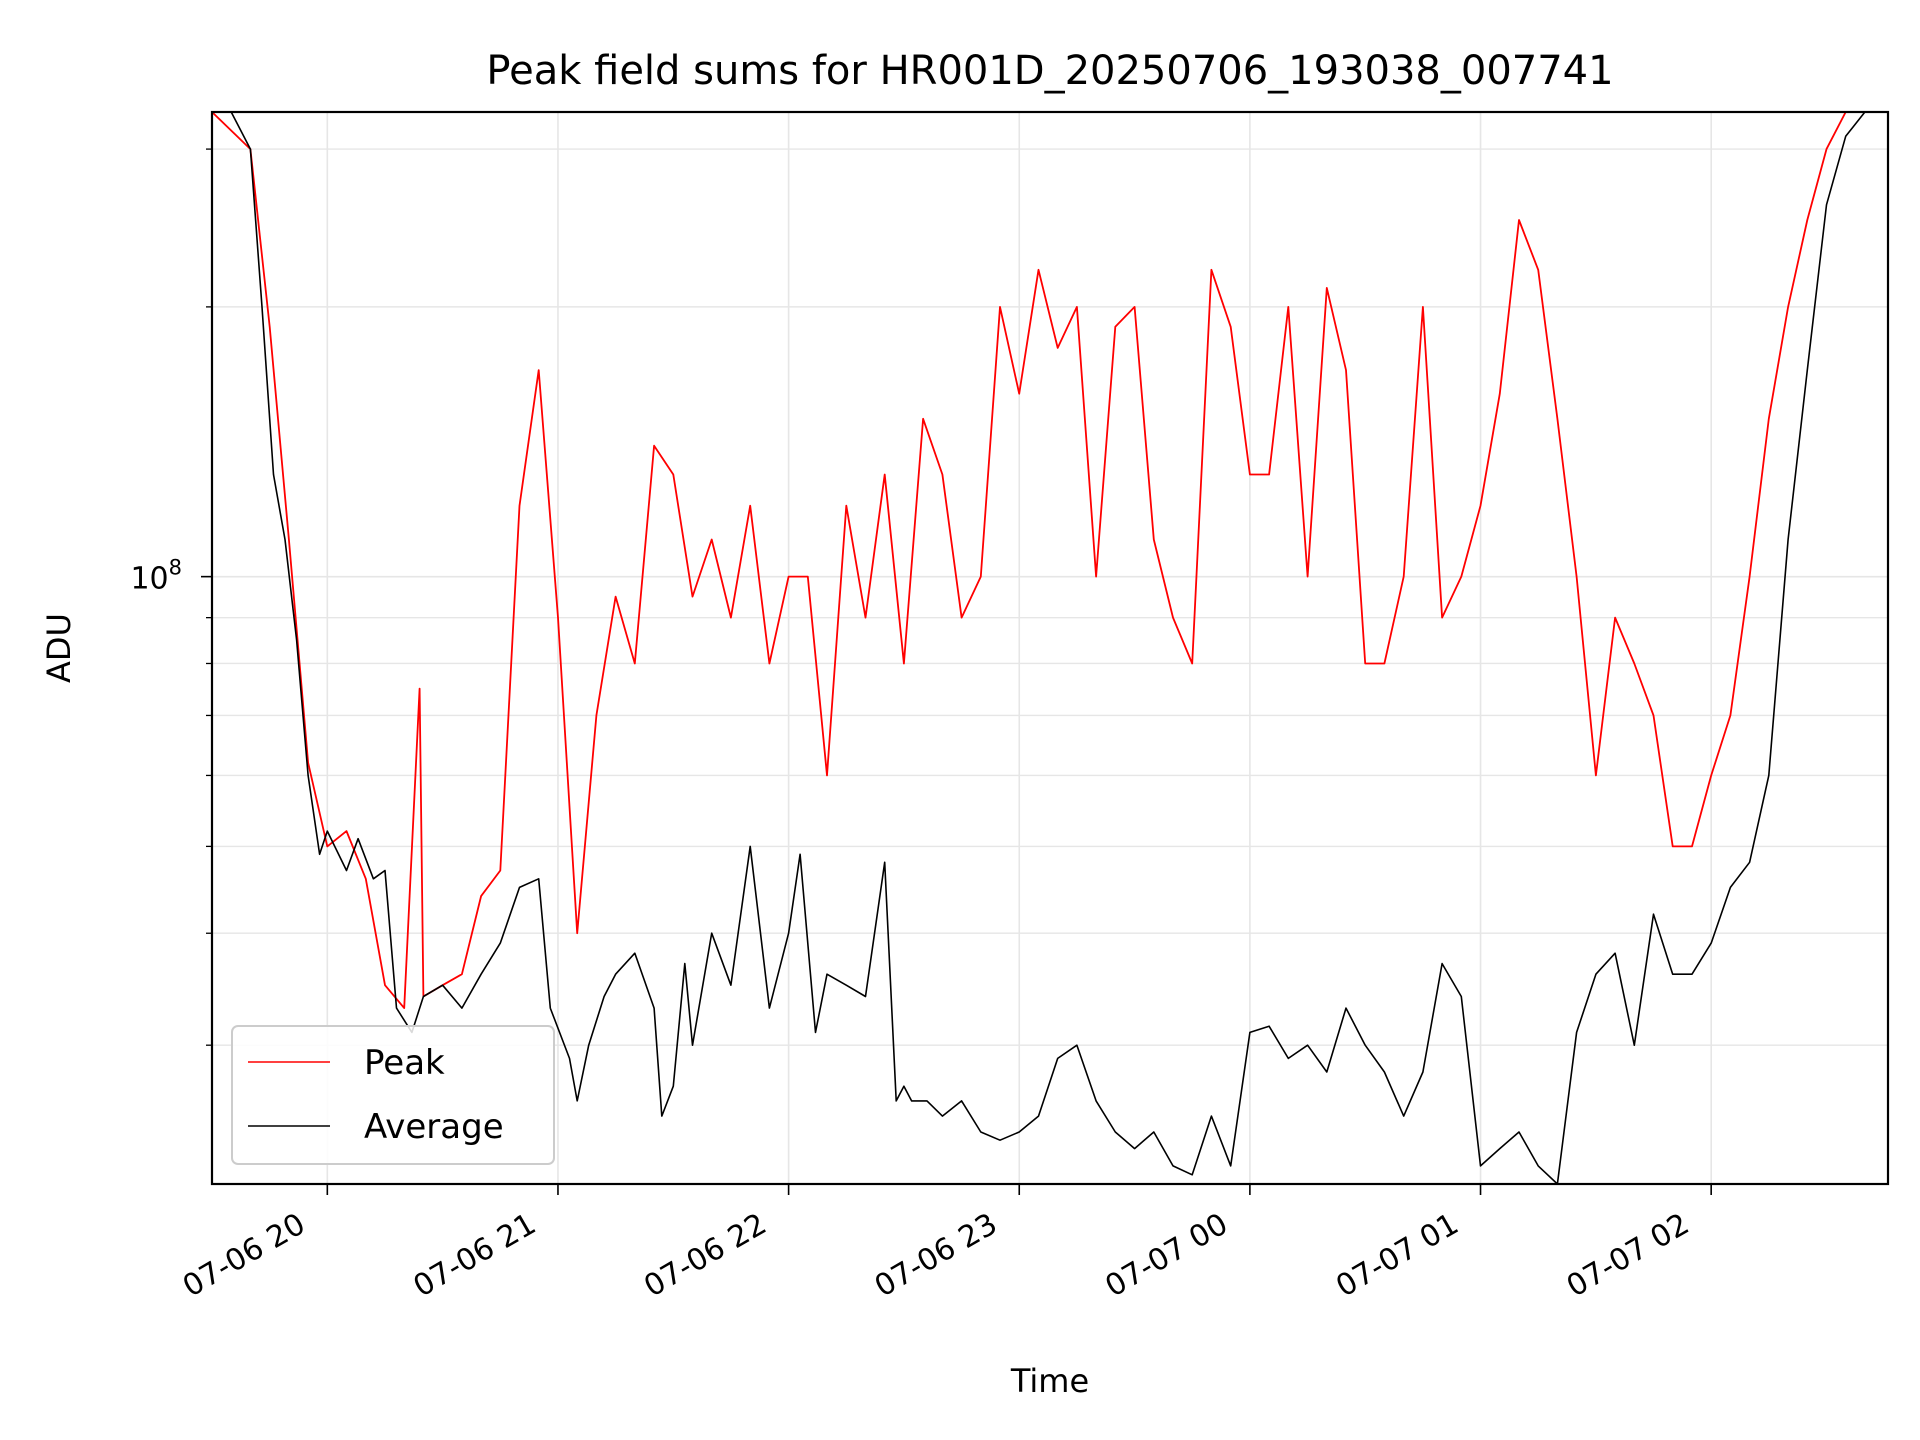 The image size is (1920, 1440). I want to click on legend-label-peak: Peak, so click(404, 1063).